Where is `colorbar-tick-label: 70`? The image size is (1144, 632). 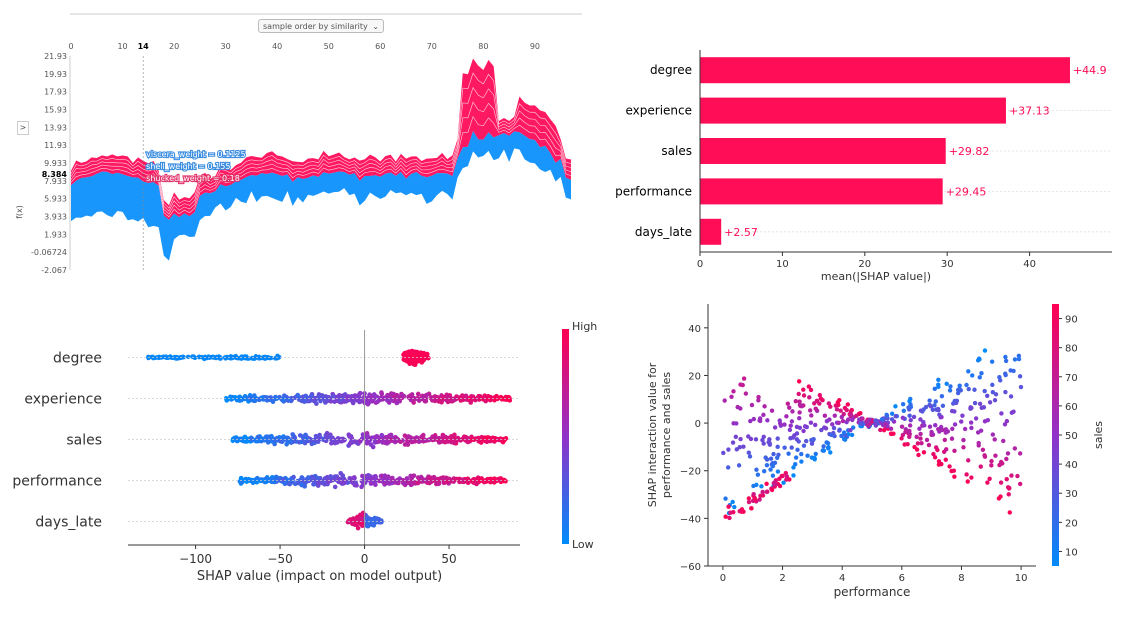 colorbar-tick-label: 70 is located at coordinates (1071, 378).